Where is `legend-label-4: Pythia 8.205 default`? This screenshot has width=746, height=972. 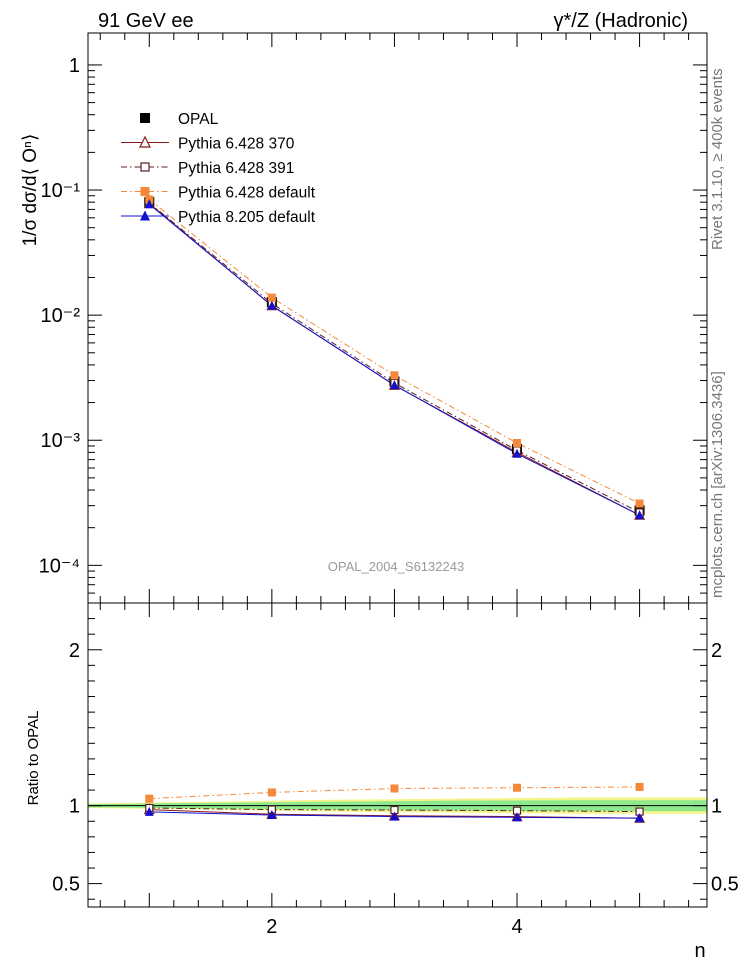
legend-label-4: Pythia 8.205 default is located at coordinates (247, 217).